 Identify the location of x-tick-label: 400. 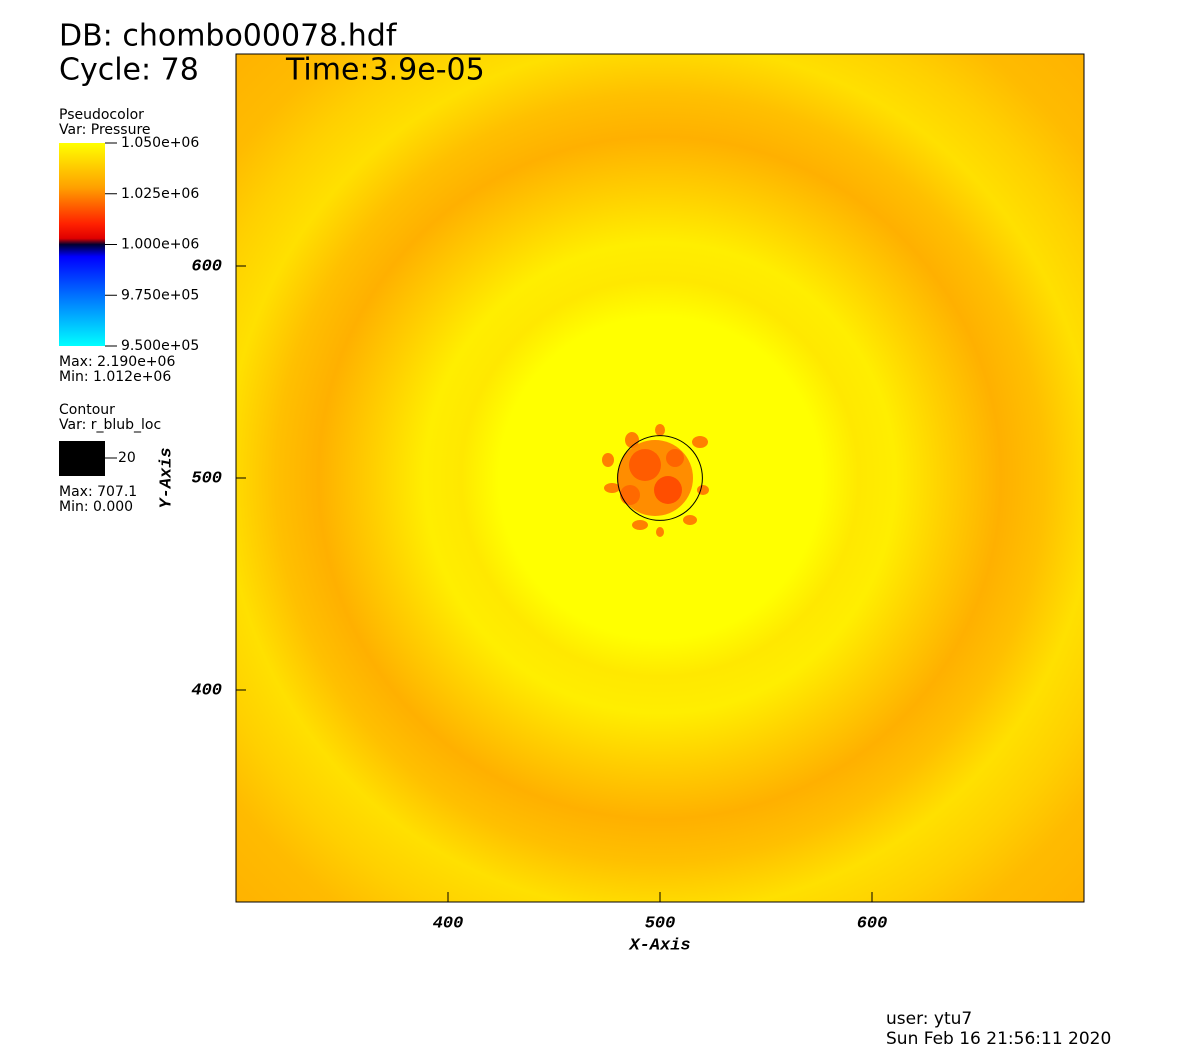
(448, 923).